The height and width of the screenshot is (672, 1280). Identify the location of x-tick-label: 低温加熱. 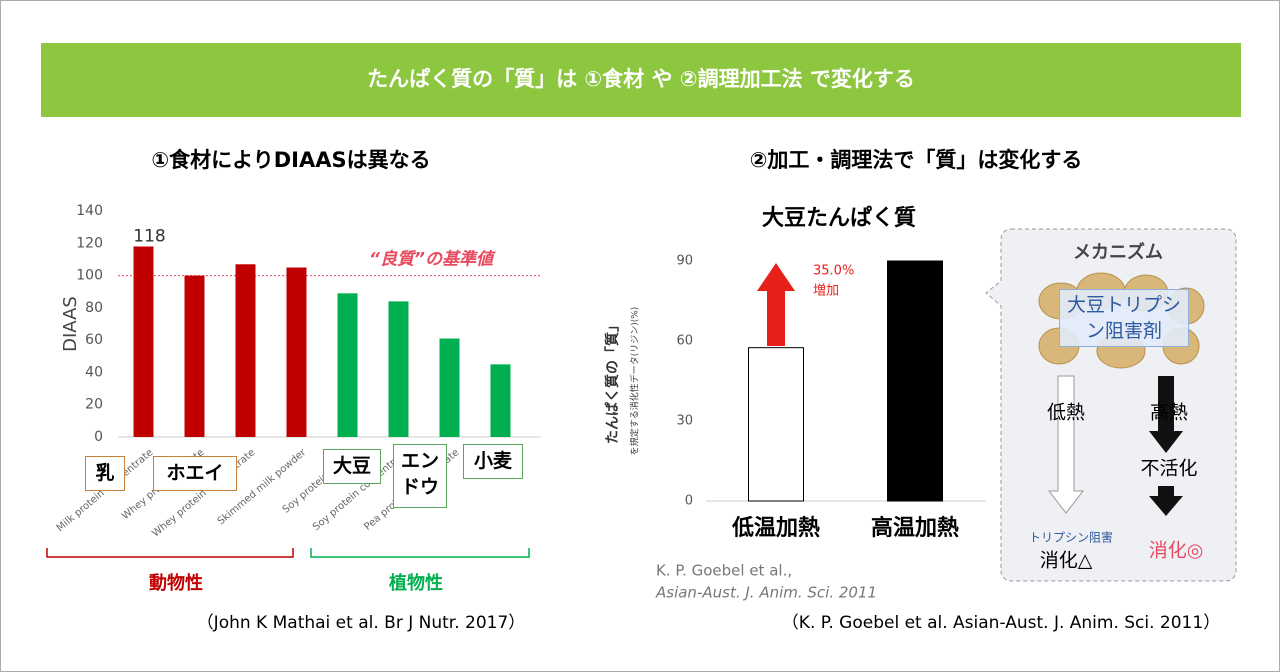
(775, 528).